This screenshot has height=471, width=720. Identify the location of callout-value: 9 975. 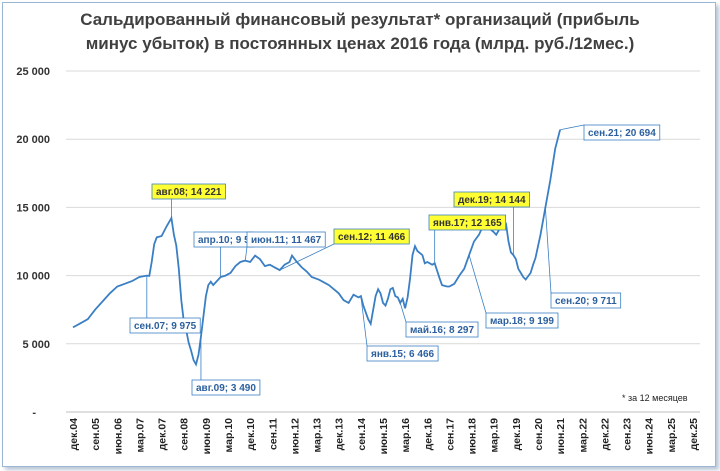
(183, 326).